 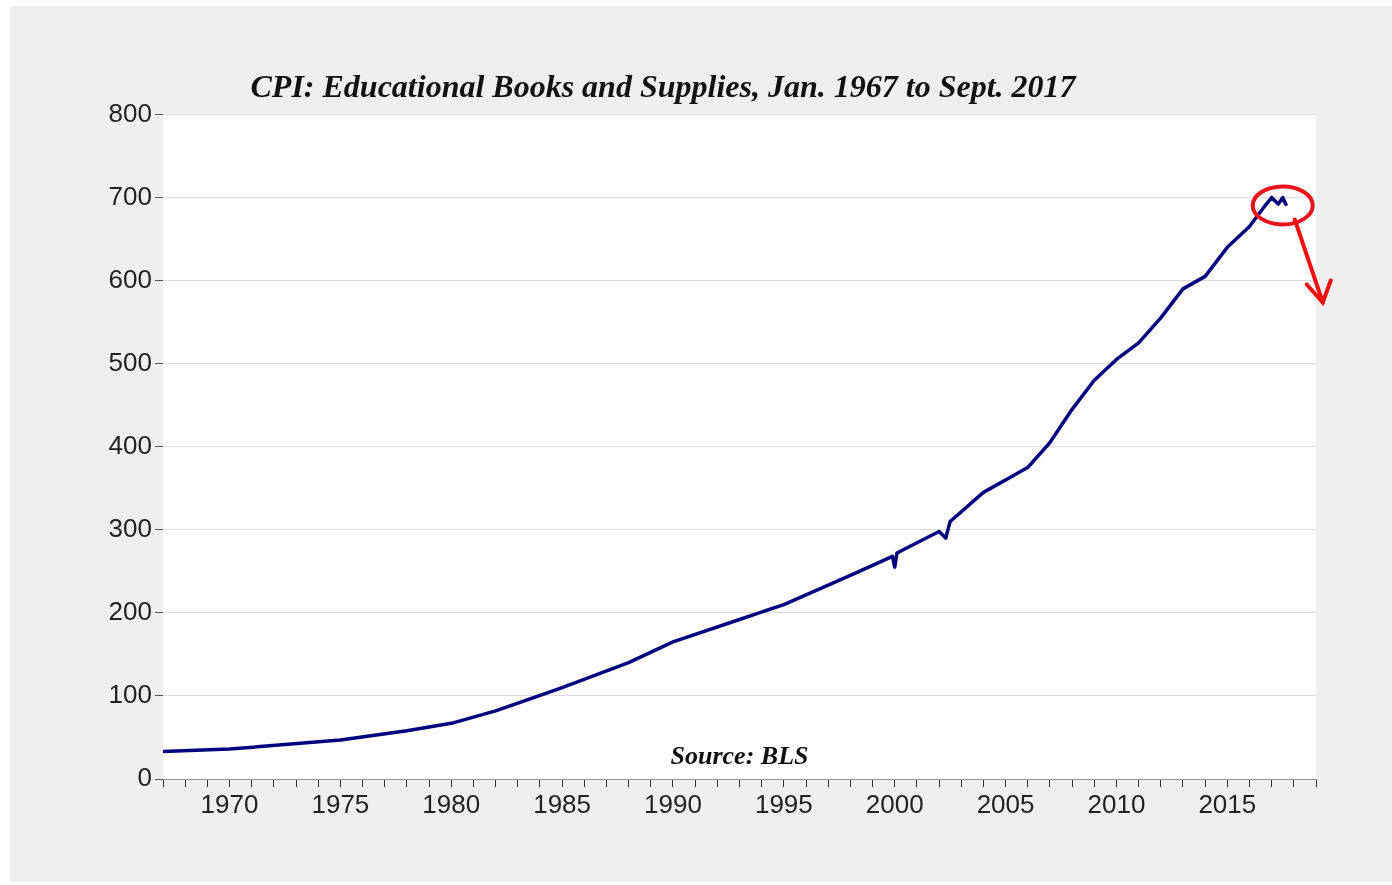 I want to click on x-tick-label: 1975, so click(x=340, y=803).